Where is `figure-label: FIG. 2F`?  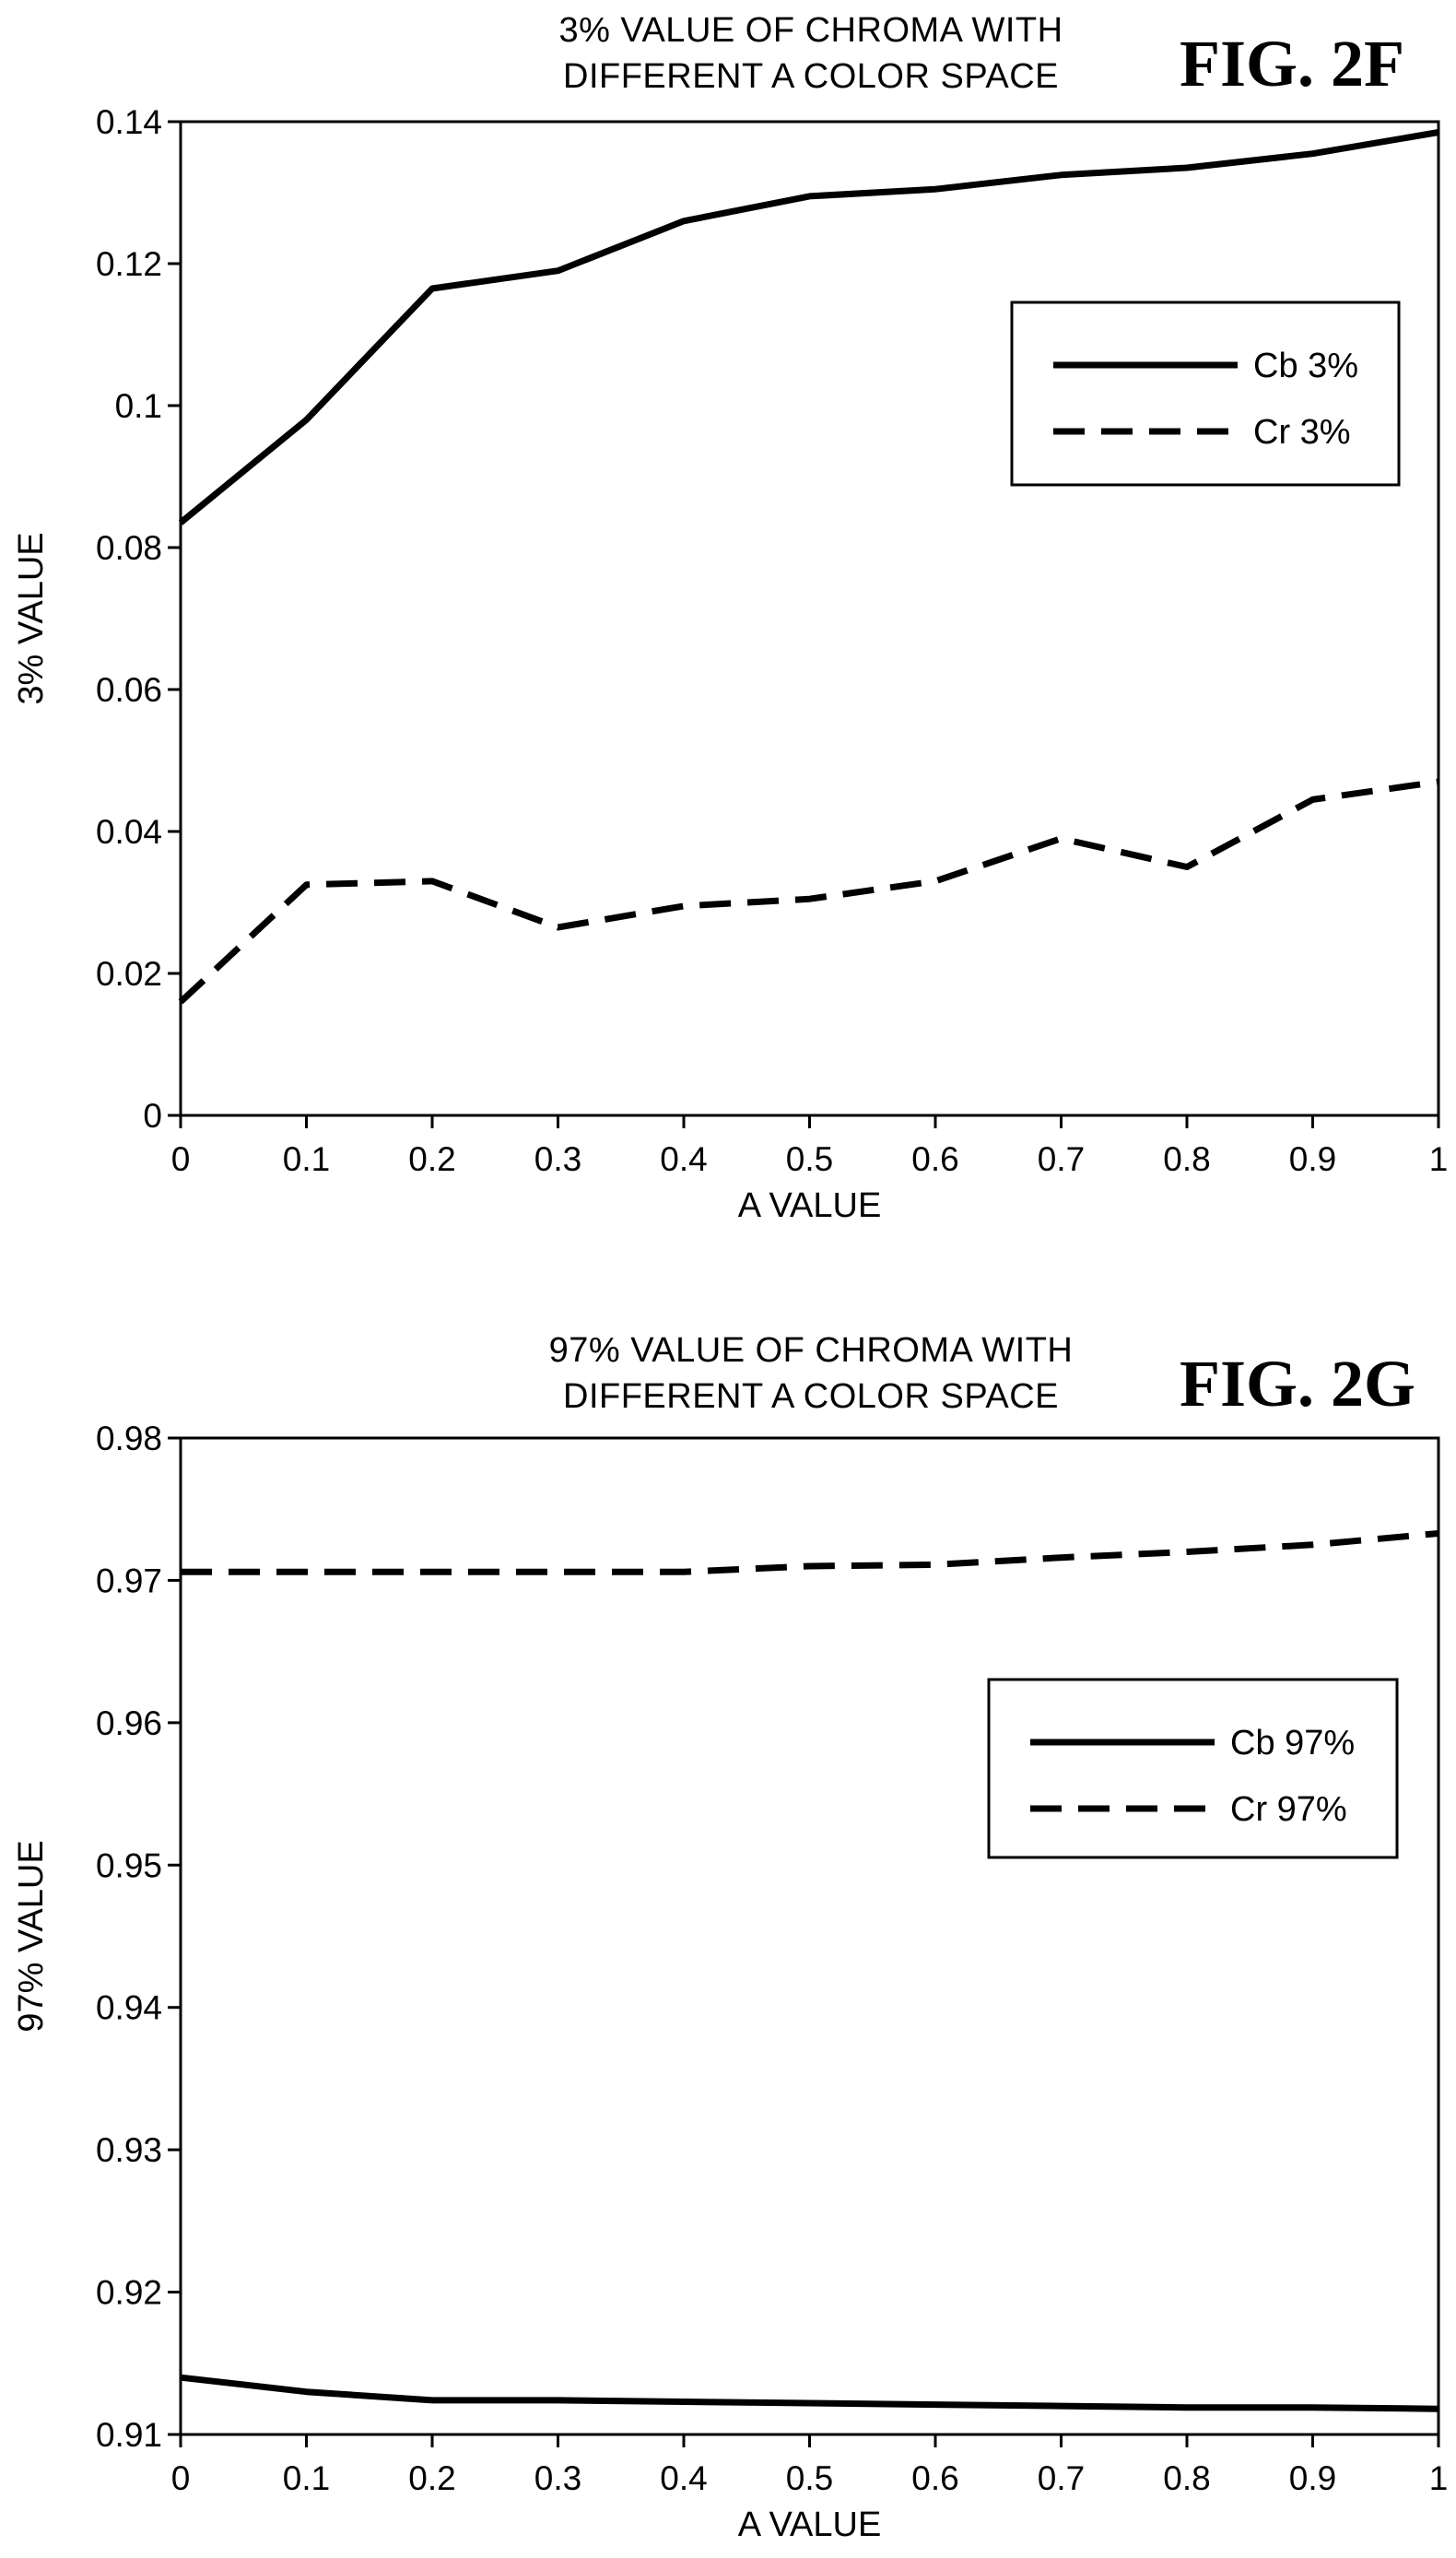 figure-label: FIG. 2F is located at coordinates (1292, 63).